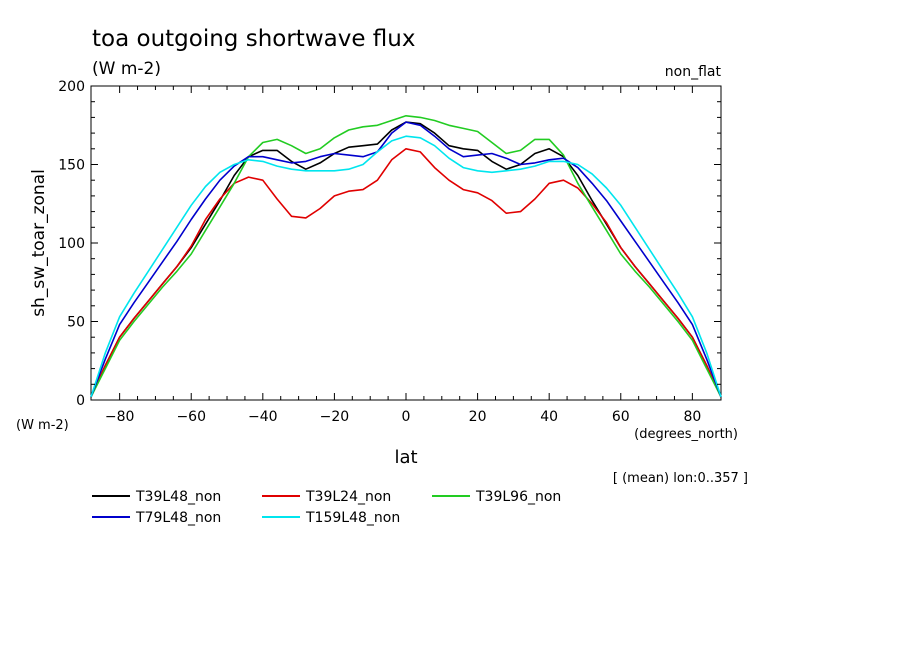  Describe the element at coordinates (80, 401) in the screenshot. I see `y-tick-label: 0` at that location.